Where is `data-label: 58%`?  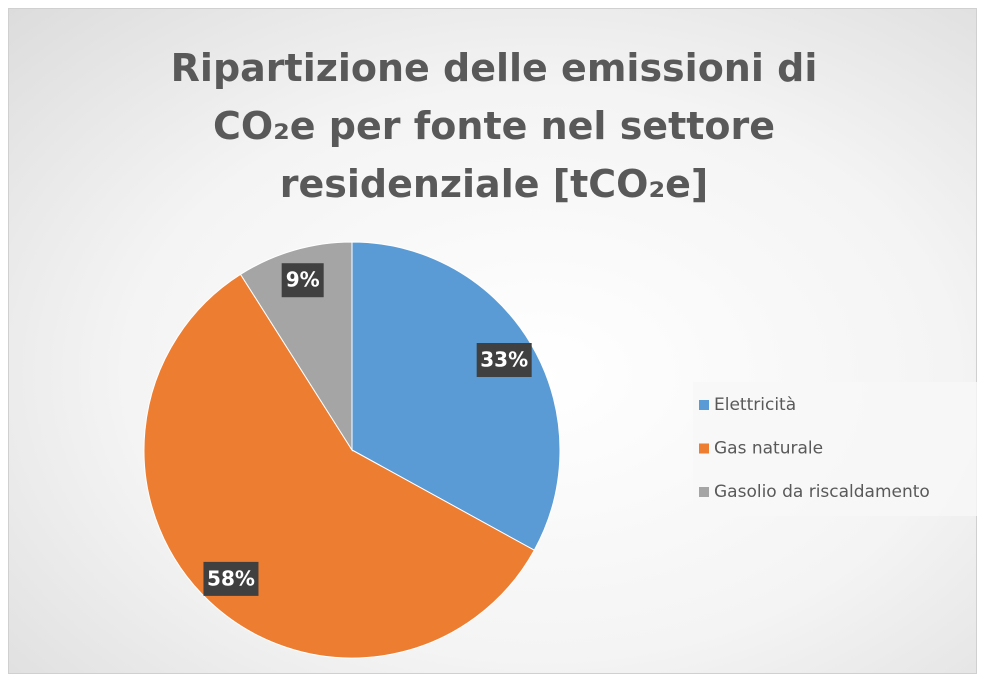 data-label: 58% is located at coordinates (231, 578).